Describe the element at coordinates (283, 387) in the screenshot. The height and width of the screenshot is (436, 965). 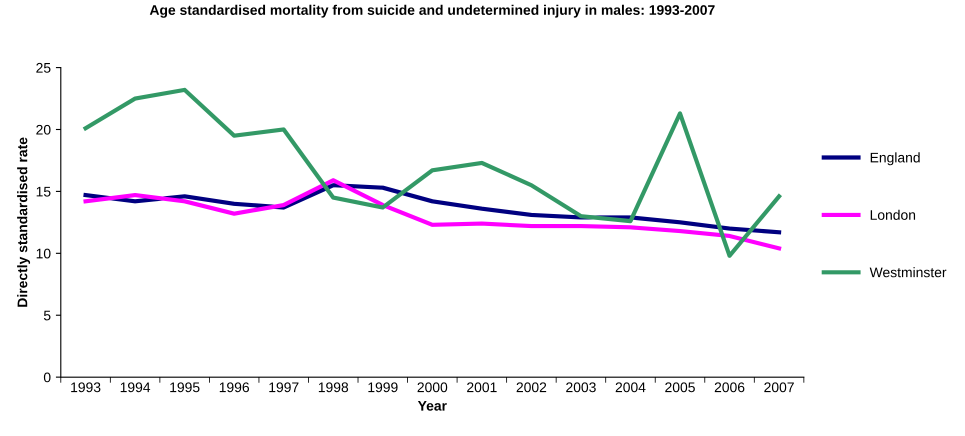
I see `x-tick-label: 1997` at that location.